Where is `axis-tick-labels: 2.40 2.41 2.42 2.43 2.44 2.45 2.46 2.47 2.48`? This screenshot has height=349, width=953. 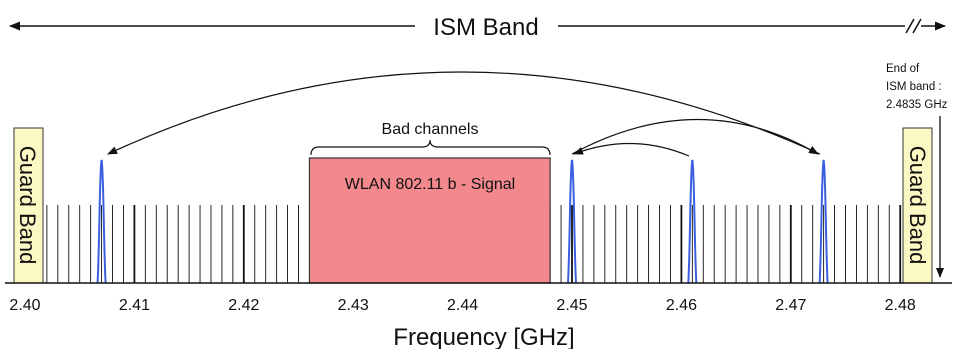 axis-tick-labels: 2.40 2.41 2.42 2.43 2.44 2.45 2.46 2.47 2.48 is located at coordinates (462, 305).